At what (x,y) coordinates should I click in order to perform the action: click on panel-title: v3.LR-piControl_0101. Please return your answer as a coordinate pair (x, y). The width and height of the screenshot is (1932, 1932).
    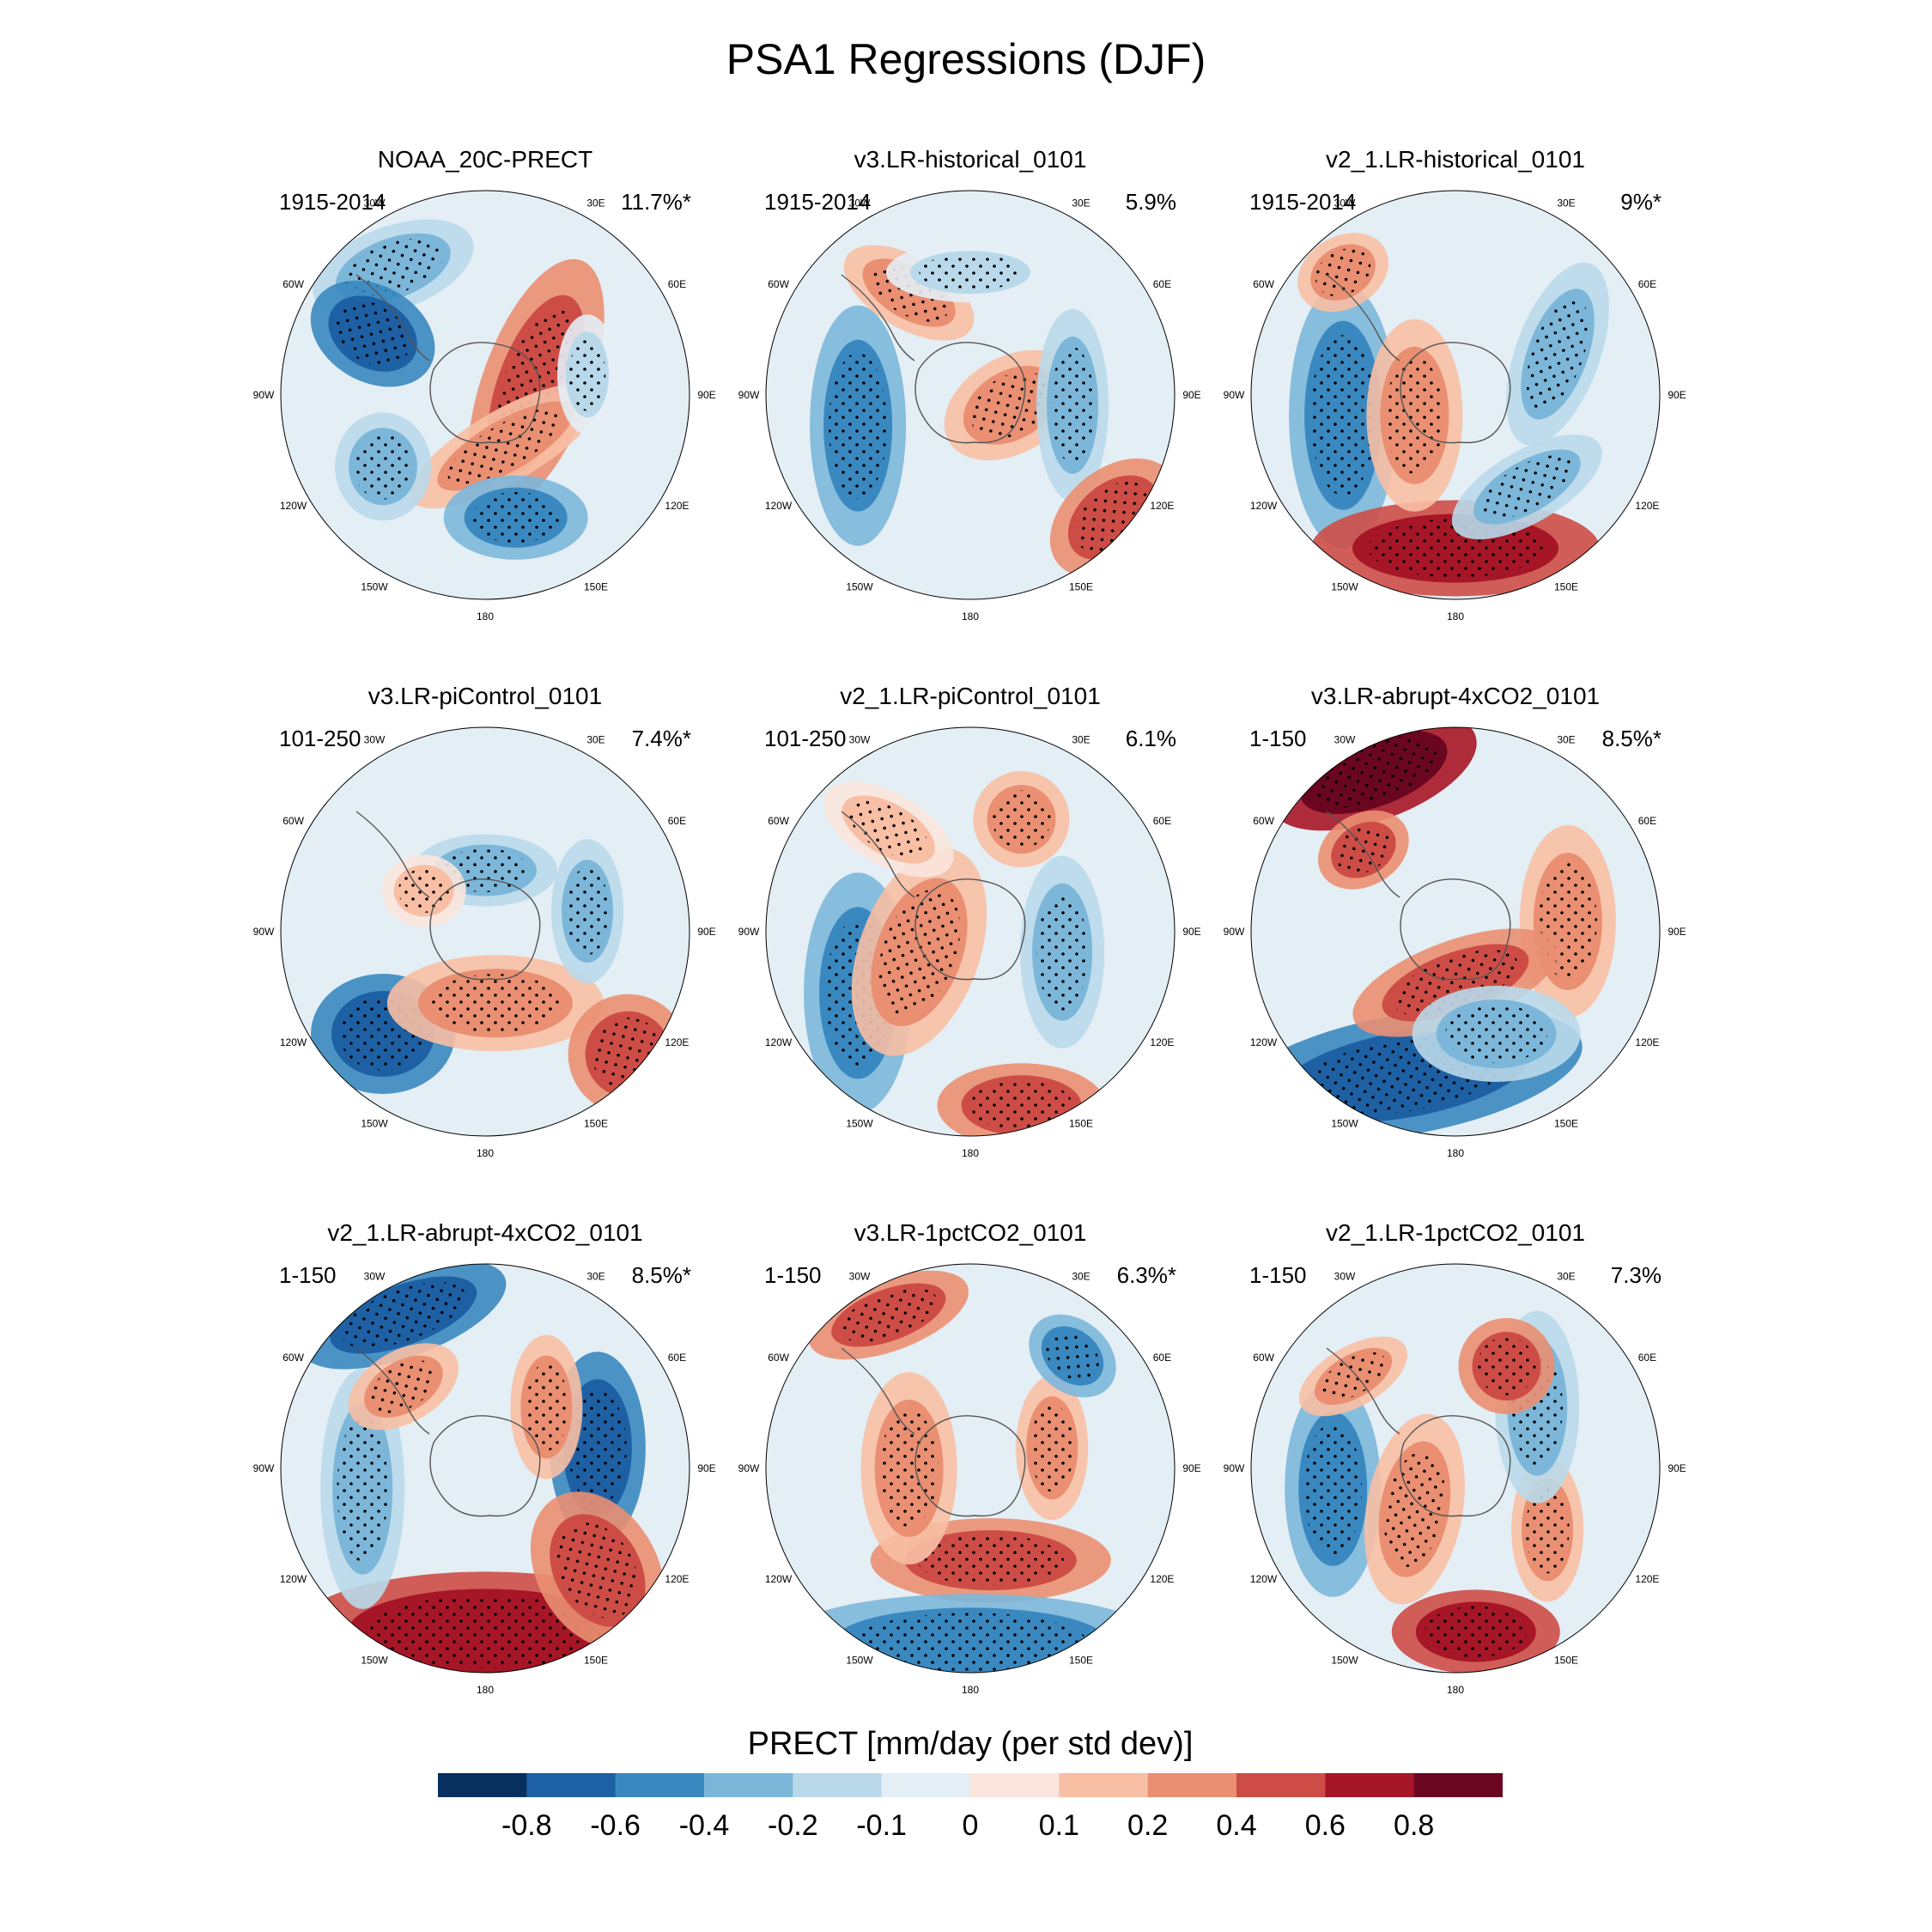
    Looking at the image, I should click on (486, 696).